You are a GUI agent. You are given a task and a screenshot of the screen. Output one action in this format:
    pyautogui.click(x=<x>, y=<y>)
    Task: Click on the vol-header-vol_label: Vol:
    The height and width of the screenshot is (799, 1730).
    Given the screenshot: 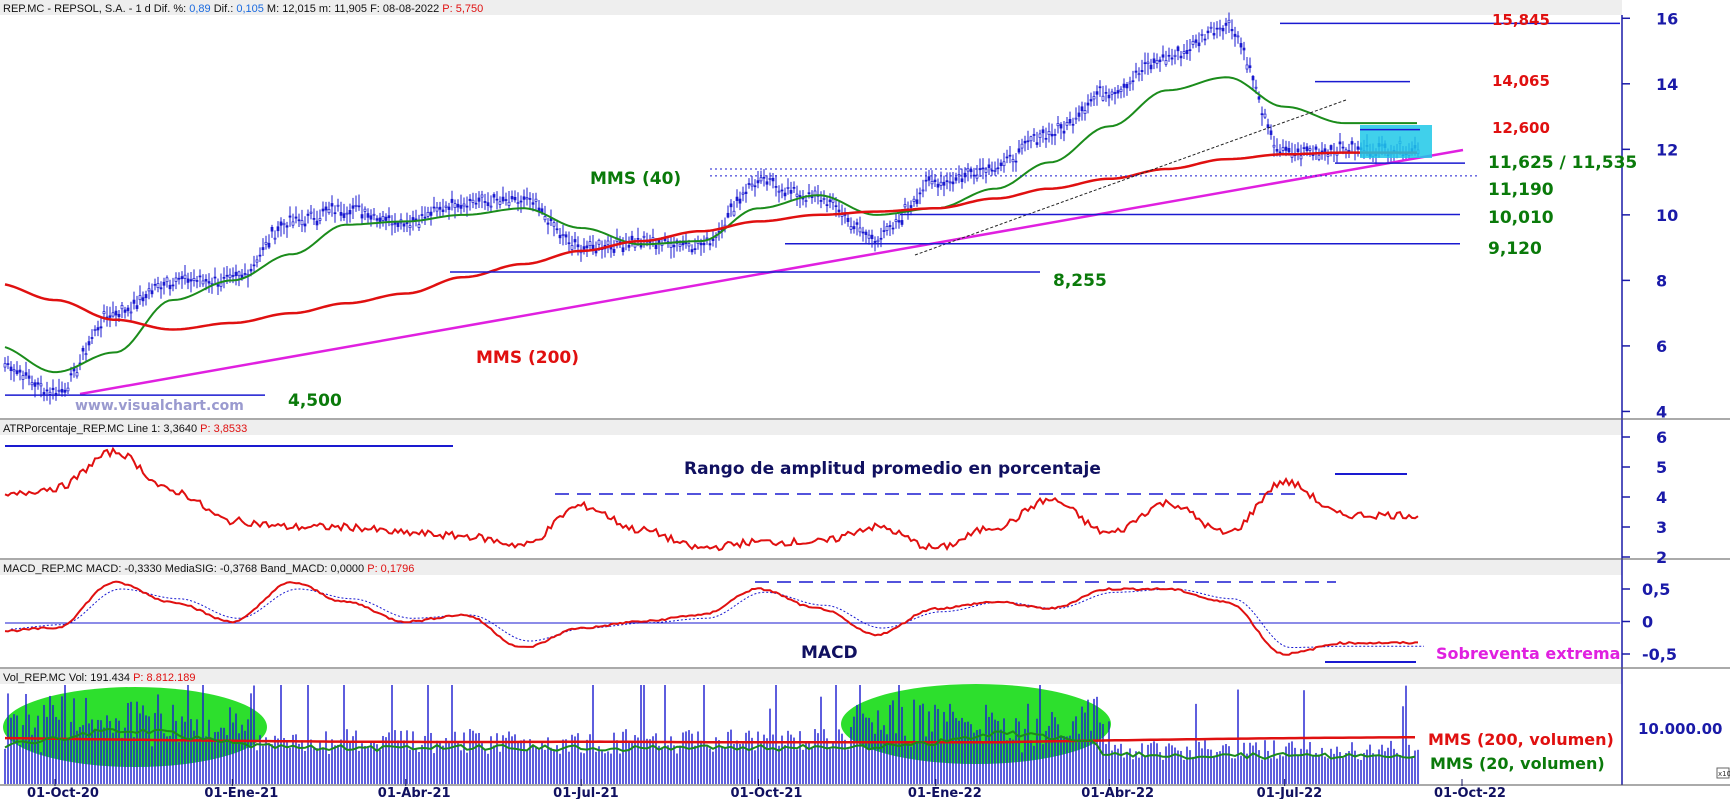 What is the action you would take?
    pyautogui.click(x=76, y=678)
    